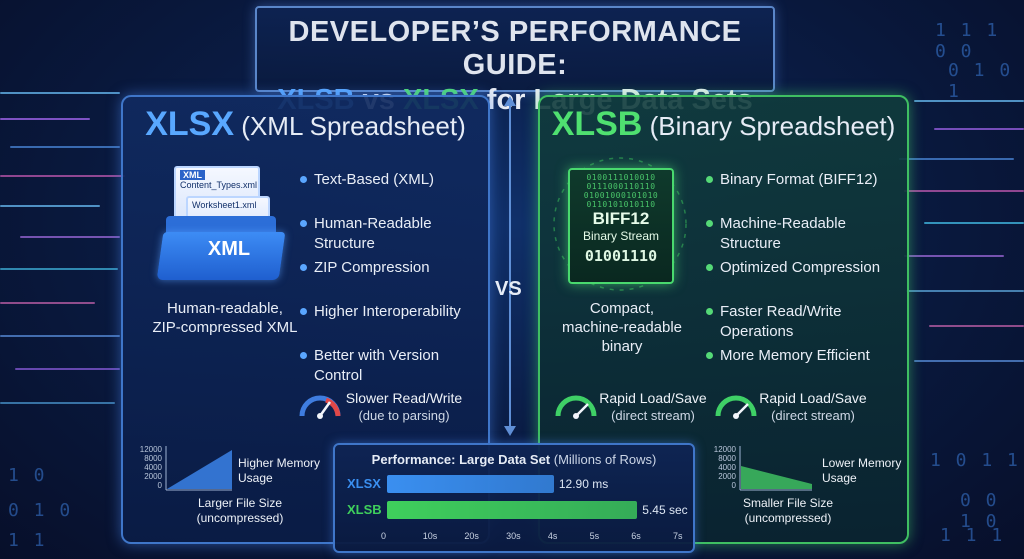 The width and height of the screenshot is (1024, 559). What do you see at coordinates (225, 327) in the screenshot?
I see `xlsx-caption-line-2: ZIP-compressed XML` at bounding box center [225, 327].